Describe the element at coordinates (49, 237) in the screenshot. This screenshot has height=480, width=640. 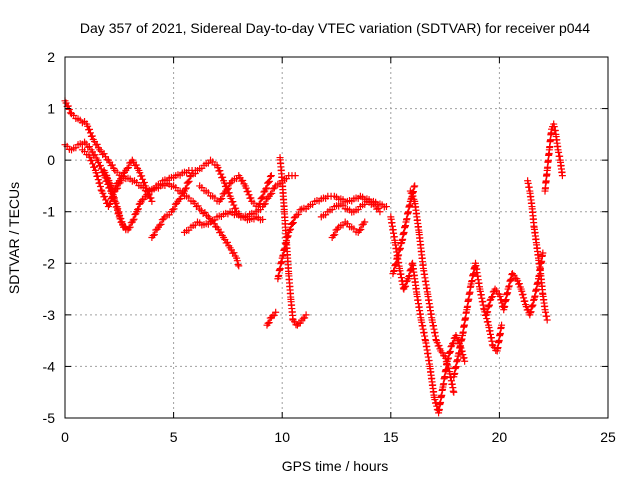
I see `y-tick-labels: 2 1 0 -1 -2 -3 -4 -5` at that location.